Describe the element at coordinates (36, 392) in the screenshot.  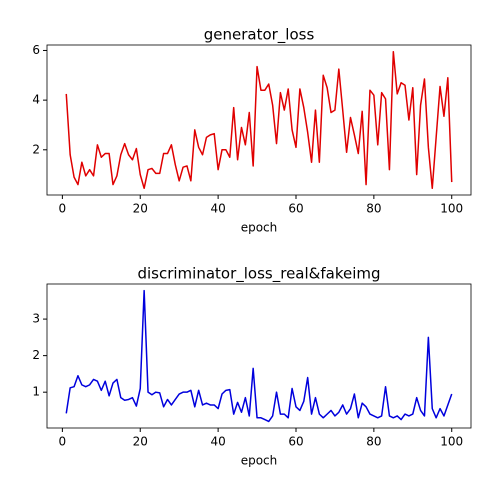
I see `y-tick-label: 1` at that location.